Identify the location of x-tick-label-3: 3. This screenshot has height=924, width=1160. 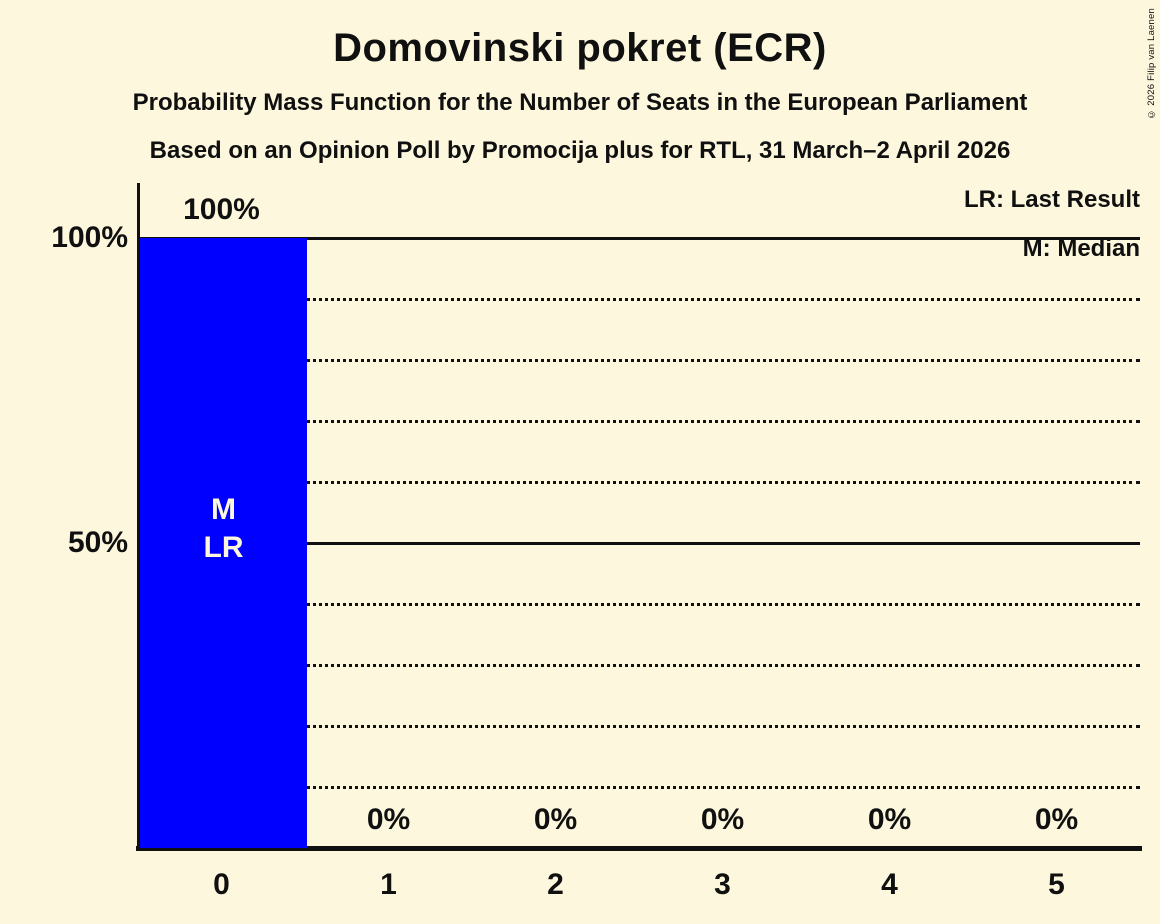
(722, 884).